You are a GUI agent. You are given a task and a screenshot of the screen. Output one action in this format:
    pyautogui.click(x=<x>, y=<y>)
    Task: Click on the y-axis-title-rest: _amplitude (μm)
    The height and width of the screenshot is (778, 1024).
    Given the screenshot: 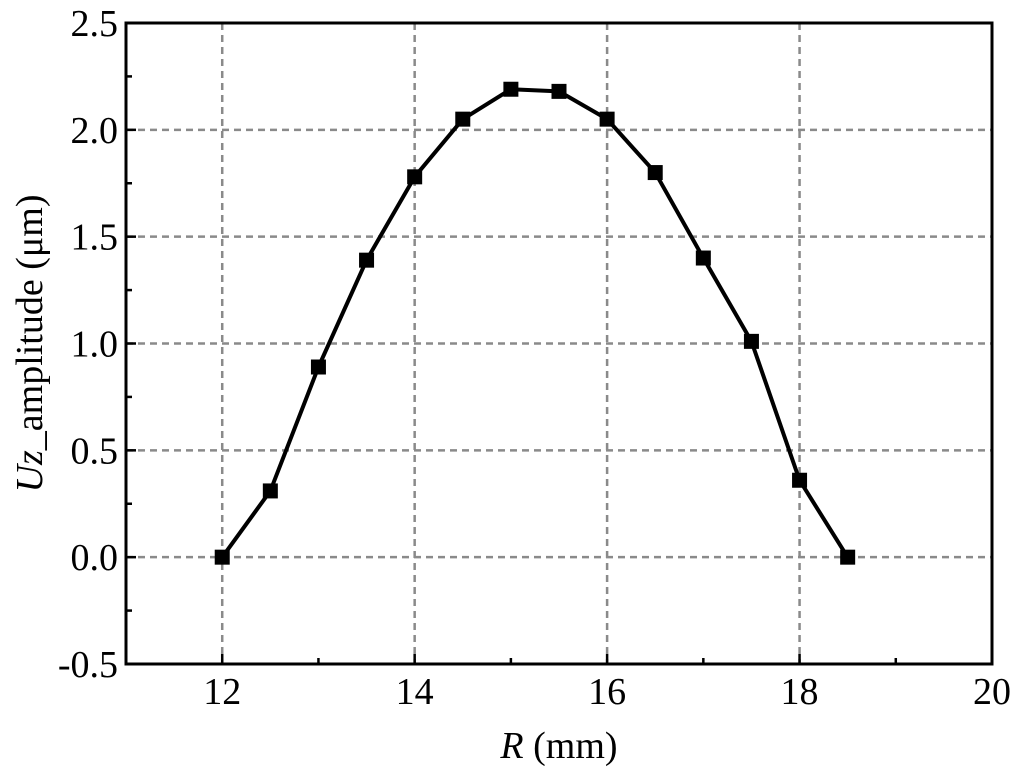 What is the action you would take?
    pyautogui.click(x=30, y=323)
    